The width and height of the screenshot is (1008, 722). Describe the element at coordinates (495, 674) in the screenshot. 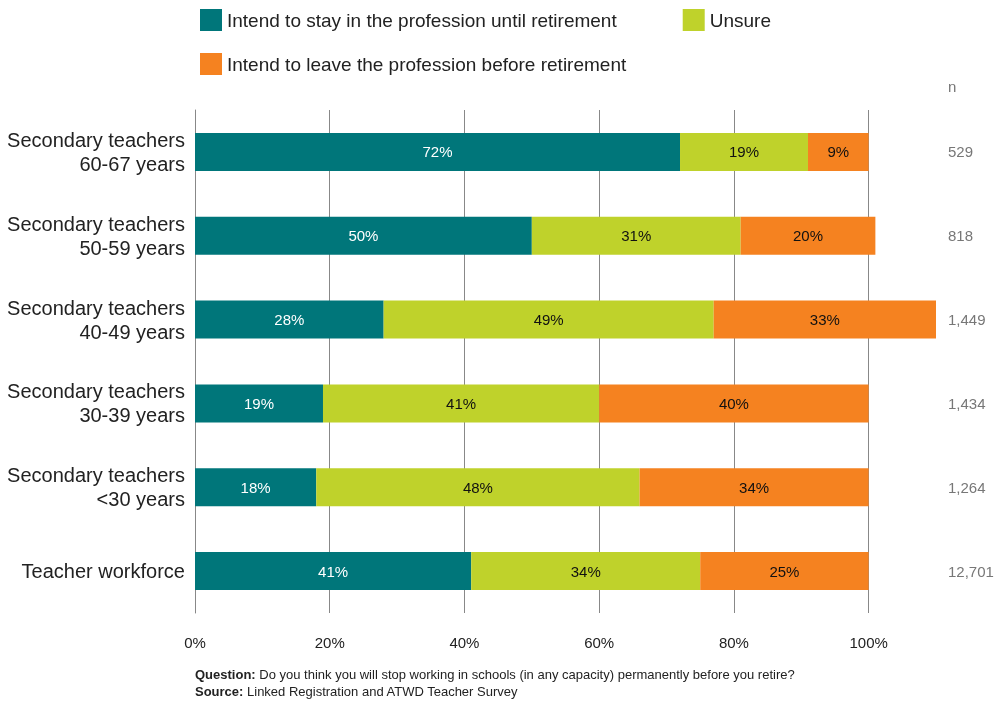

I see `text: Question: Do you think you will stop working in schools (in any capacity) permanently before you retire?` at that location.